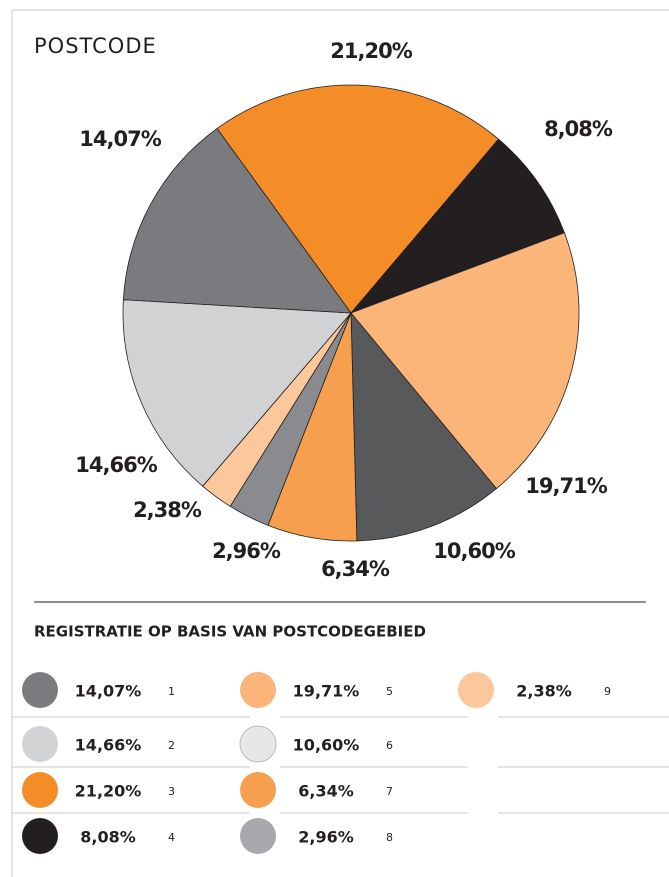 This screenshot has width=669, height=877. I want to click on slice-label: 2,96%, so click(246, 551).